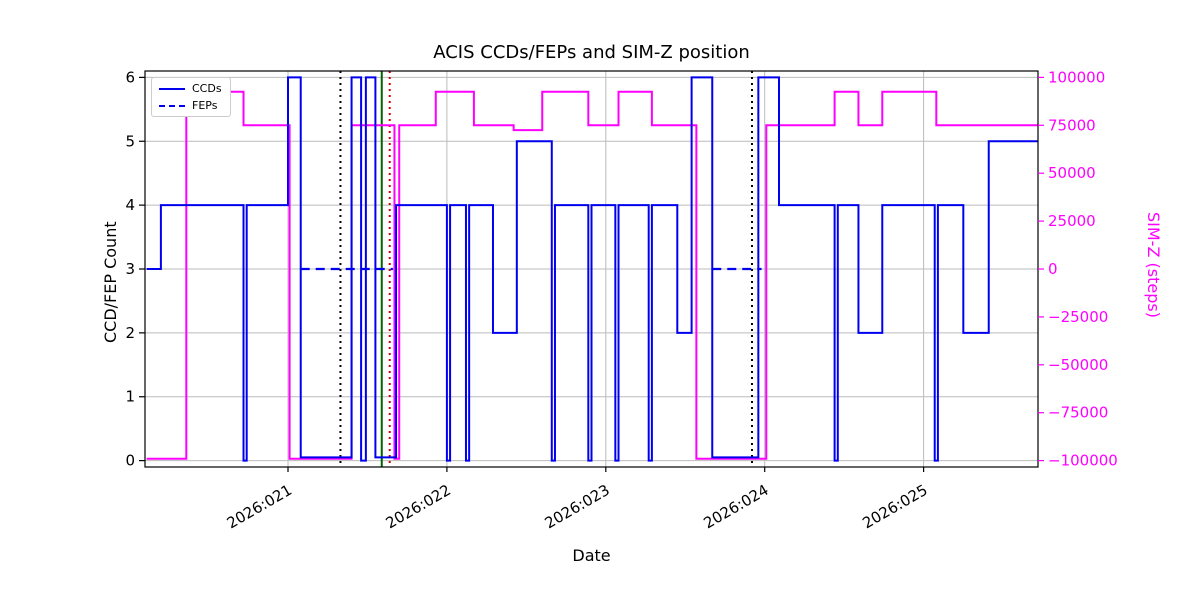  I want to click on legend-label-ccds: CCDs, so click(207, 88).